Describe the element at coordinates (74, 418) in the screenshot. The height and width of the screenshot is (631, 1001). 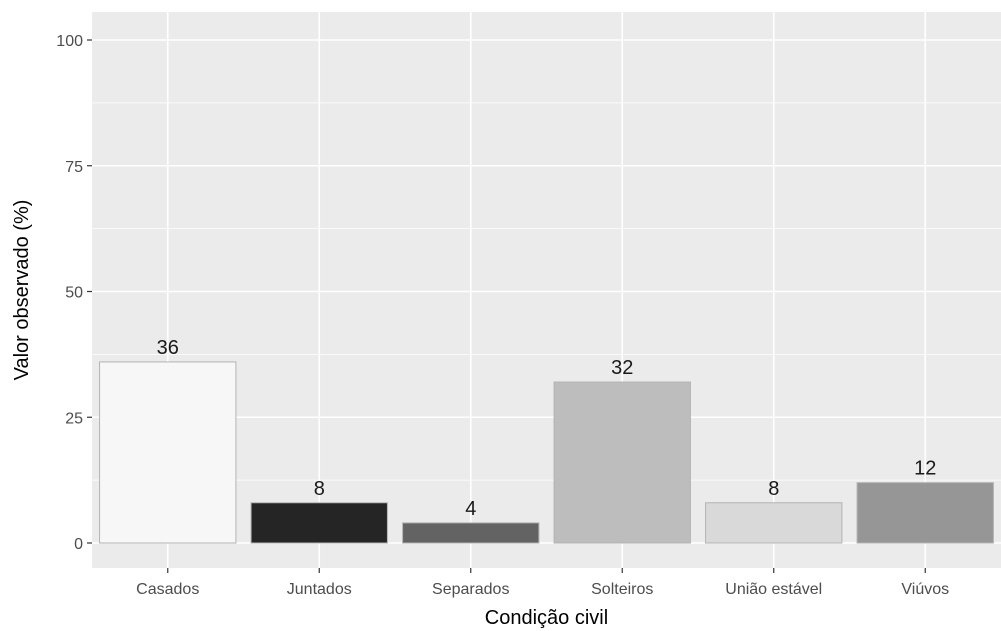
I see `y-tick-label: 25` at that location.